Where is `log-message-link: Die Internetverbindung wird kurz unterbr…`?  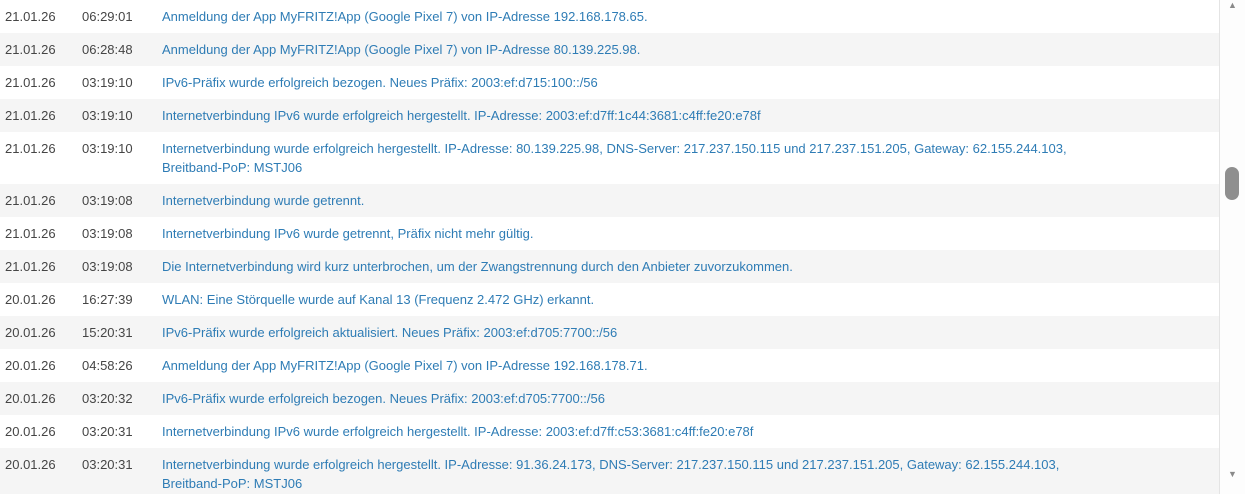 log-message-link: Die Internetverbindung wird kurz unterbr… is located at coordinates (477, 266).